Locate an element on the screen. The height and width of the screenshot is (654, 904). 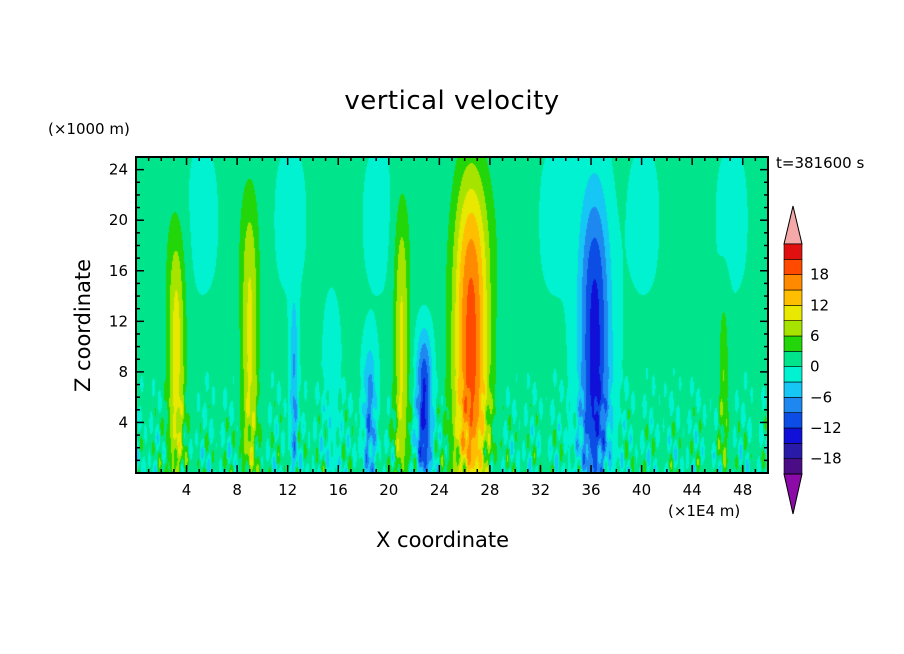
colorbar-tick-label: 0 is located at coordinates (815, 367).